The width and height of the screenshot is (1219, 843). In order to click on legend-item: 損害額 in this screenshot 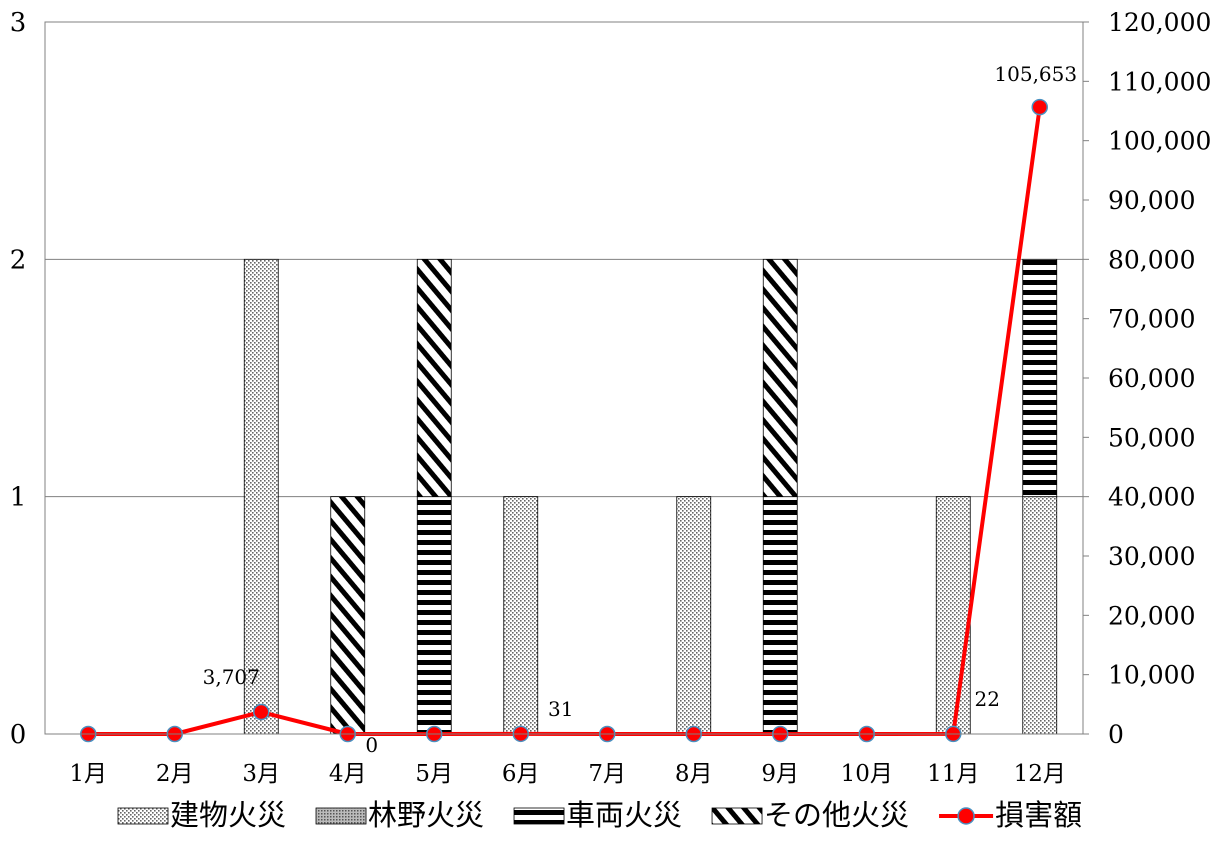, I will do `click(1010, 815)`.